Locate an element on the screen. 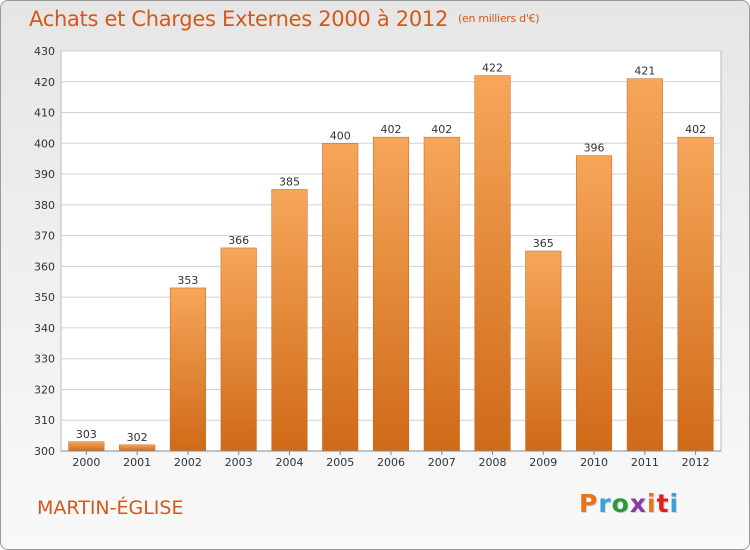 This screenshot has width=750, height=550. x-tick-label: 2009 is located at coordinates (543, 462).